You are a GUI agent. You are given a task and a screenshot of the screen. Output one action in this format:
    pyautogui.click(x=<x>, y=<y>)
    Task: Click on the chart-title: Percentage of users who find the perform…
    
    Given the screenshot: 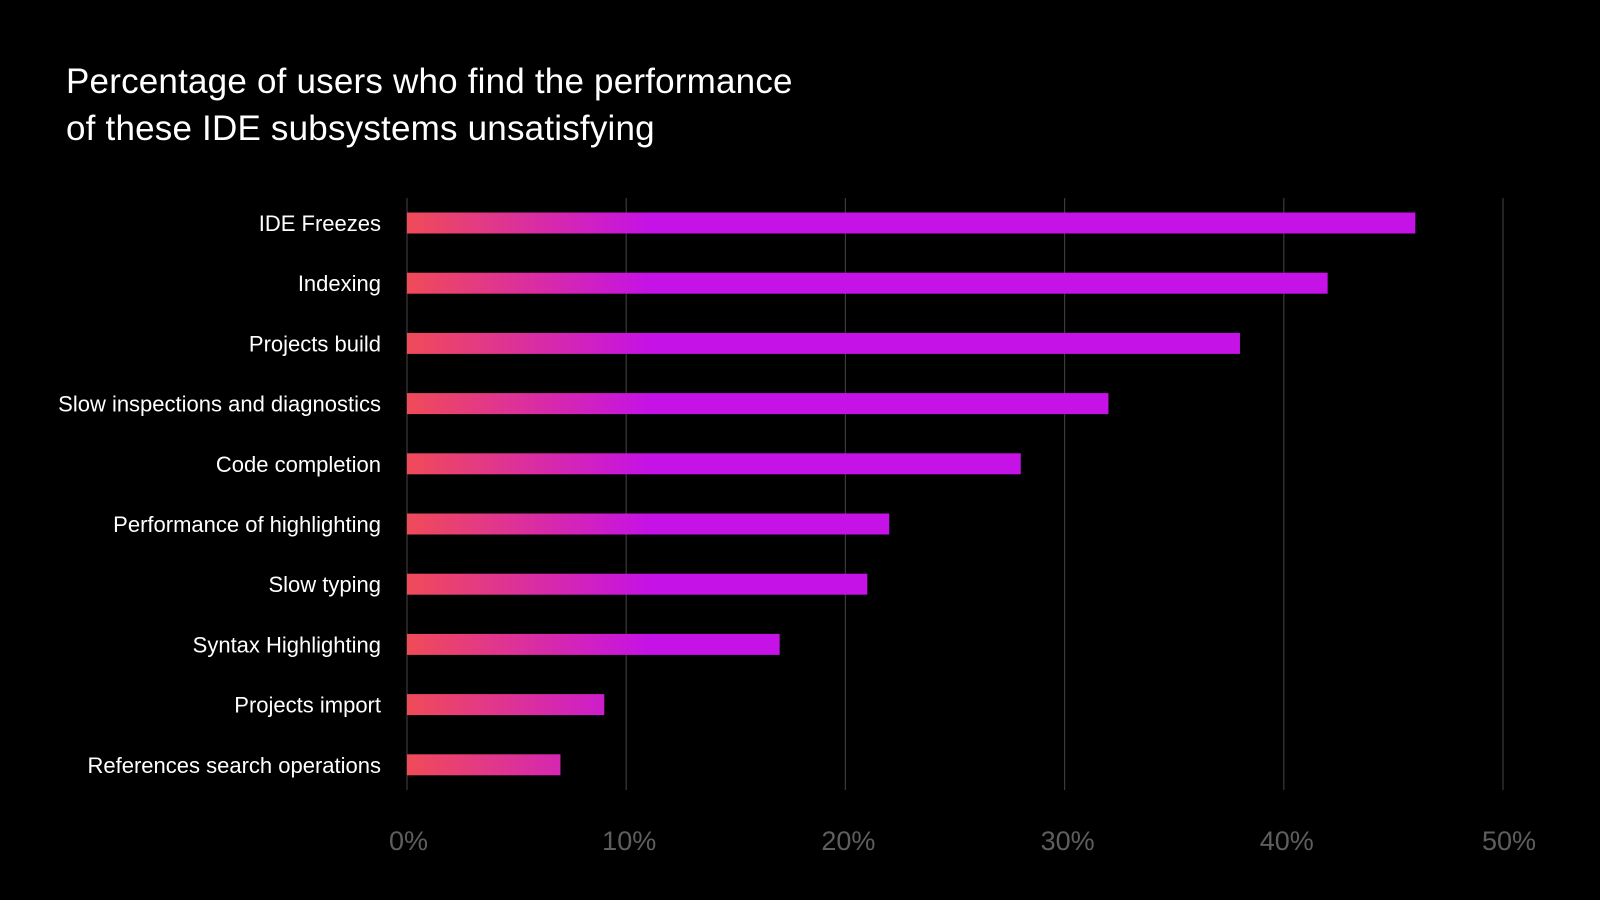 What is the action you would take?
    pyautogui.click(x=516, y=105)
    